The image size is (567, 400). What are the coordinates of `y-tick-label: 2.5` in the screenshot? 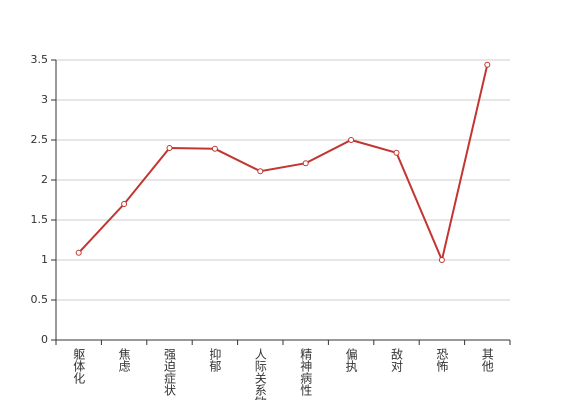 It's located at (40, 139).